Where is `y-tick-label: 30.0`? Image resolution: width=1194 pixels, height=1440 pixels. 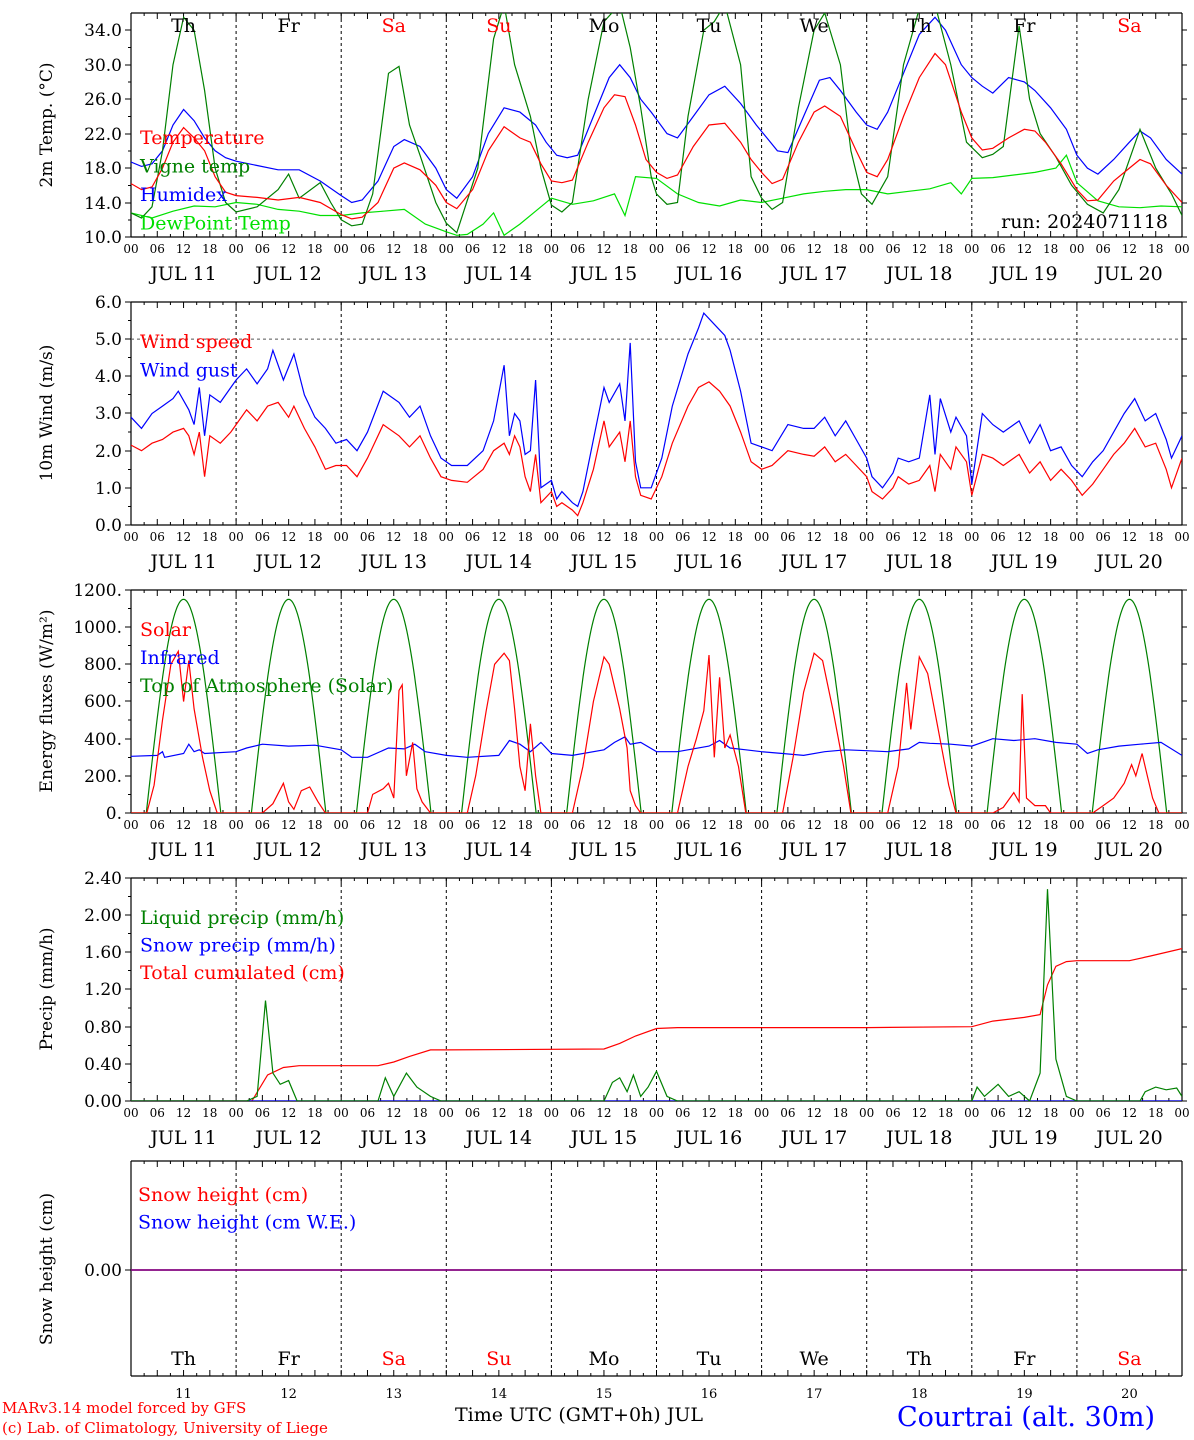
y-tick-label: 30.0 is located at coordinates (103, 66).